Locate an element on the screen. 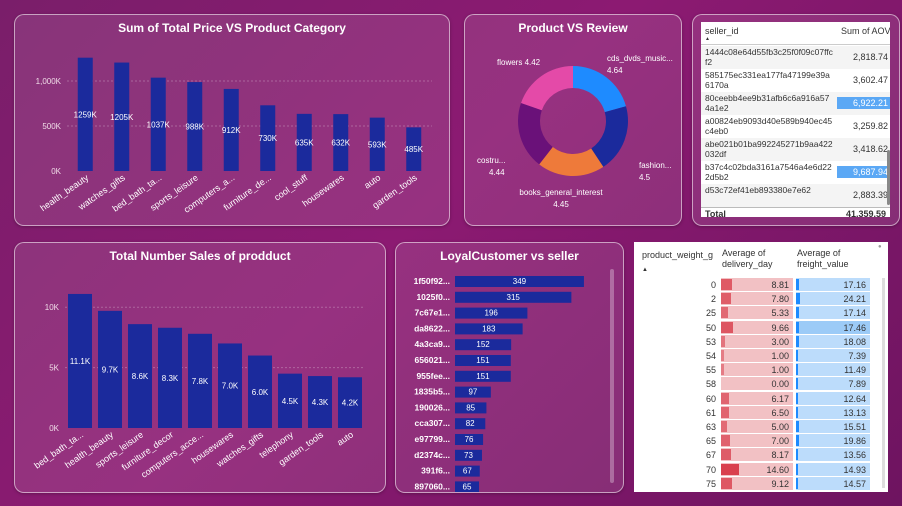  data-label: 593K is located at coordinates (377, 144).